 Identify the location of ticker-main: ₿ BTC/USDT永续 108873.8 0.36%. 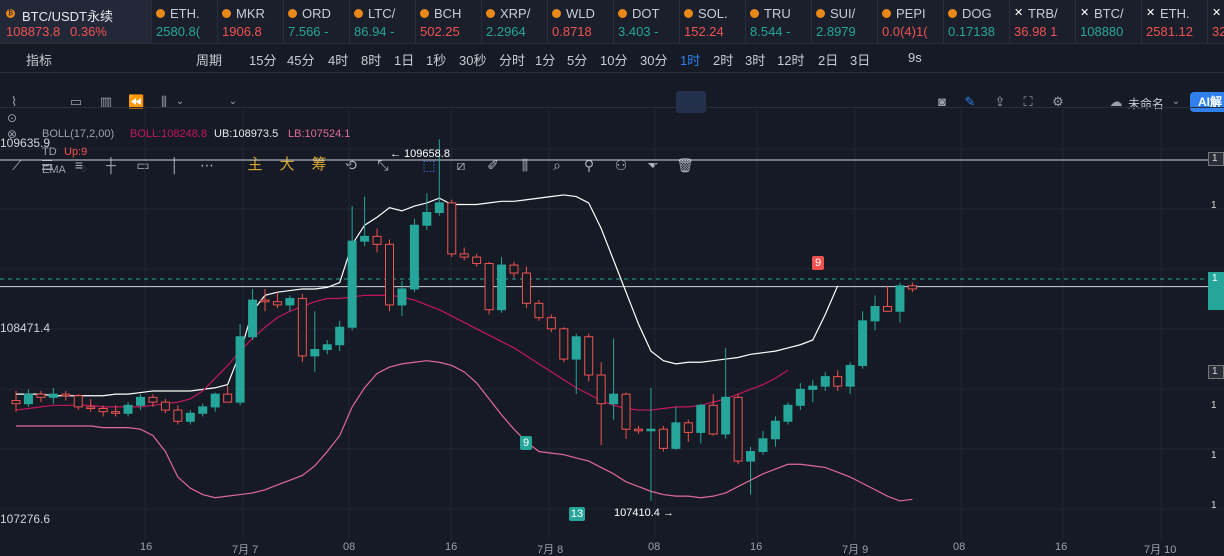
(76, 21).